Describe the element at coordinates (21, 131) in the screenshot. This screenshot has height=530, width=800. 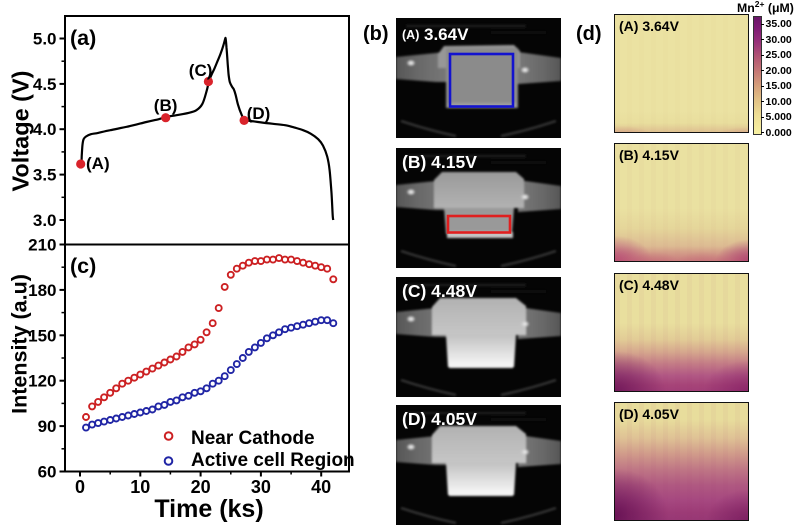
I see `svg-text: Voltage (V)` at that location.